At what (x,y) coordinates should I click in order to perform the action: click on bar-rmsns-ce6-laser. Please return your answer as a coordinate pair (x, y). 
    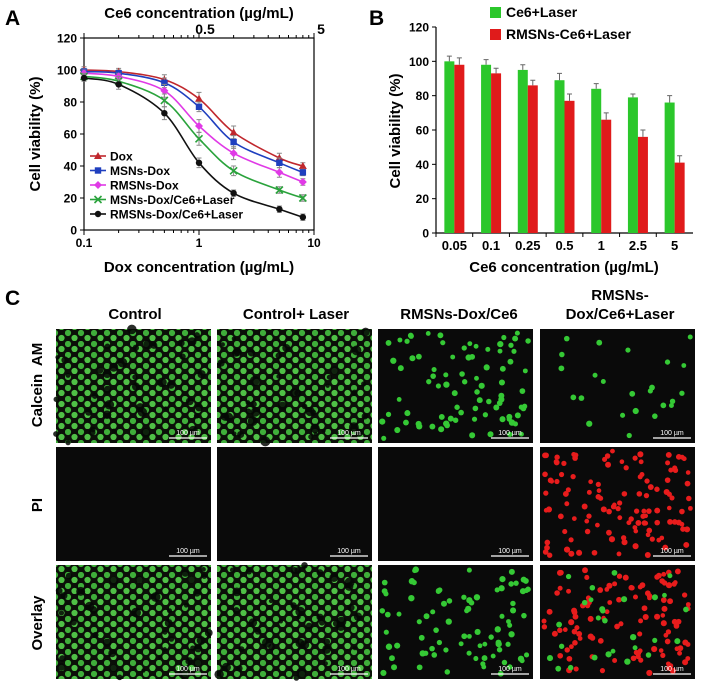
    Looking at the image, I should click on (569, 166).